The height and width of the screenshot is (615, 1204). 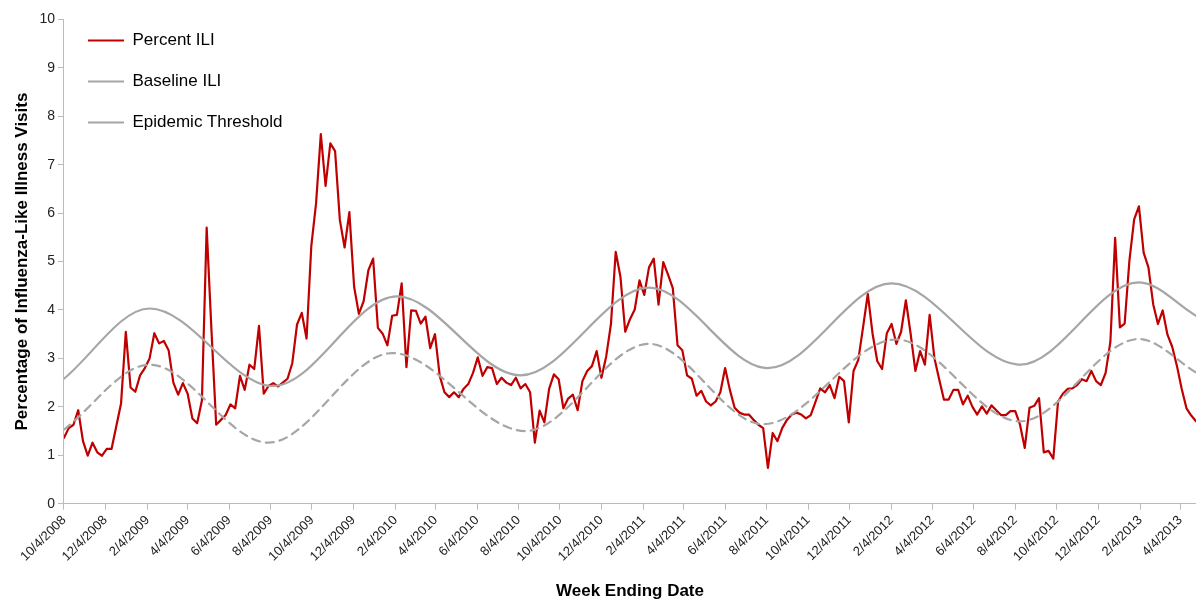 What do you see at coordinates (51, 454) in the screenshot?
I see `y-tick-label: 1` at bounding box center [51, 454].